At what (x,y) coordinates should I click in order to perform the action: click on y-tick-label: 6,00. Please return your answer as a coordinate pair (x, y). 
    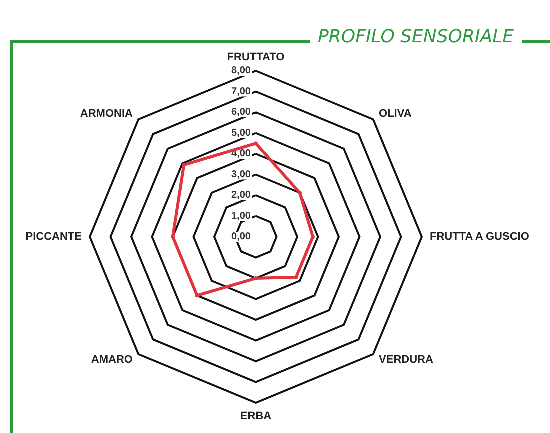
    Looking at the image, I should click on (242, 112).